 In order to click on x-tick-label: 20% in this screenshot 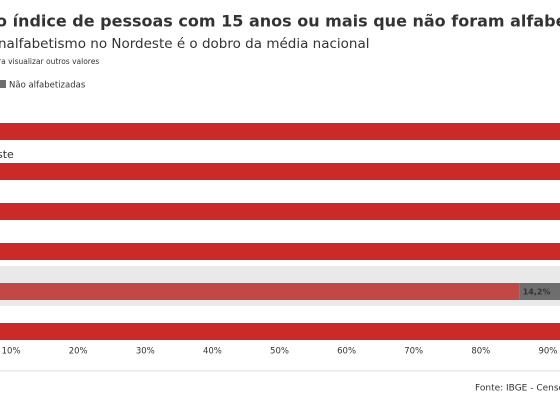, I will do `click(78, 352)`.